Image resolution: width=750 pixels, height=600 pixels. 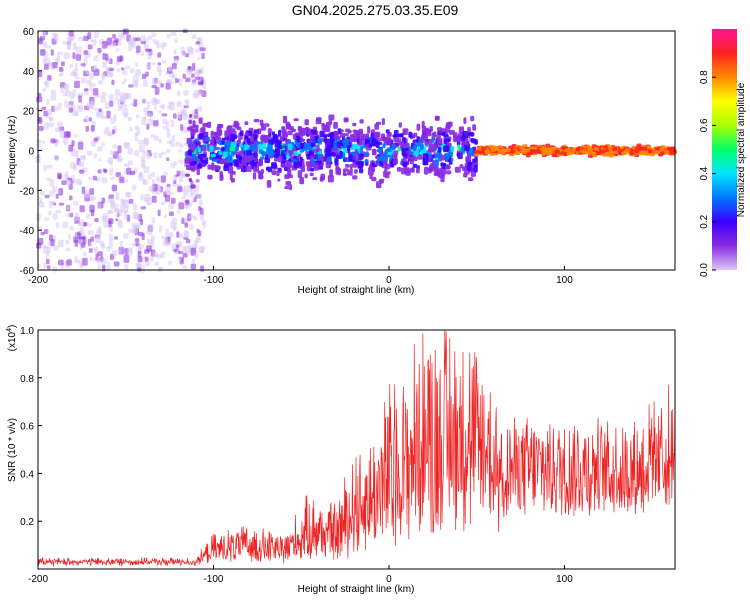 I want to click on snr-ytick-label: 0.6, so click(x=27, y=427).